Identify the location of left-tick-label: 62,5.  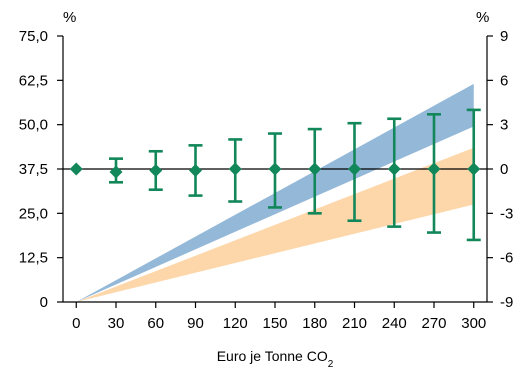
(33, 80).